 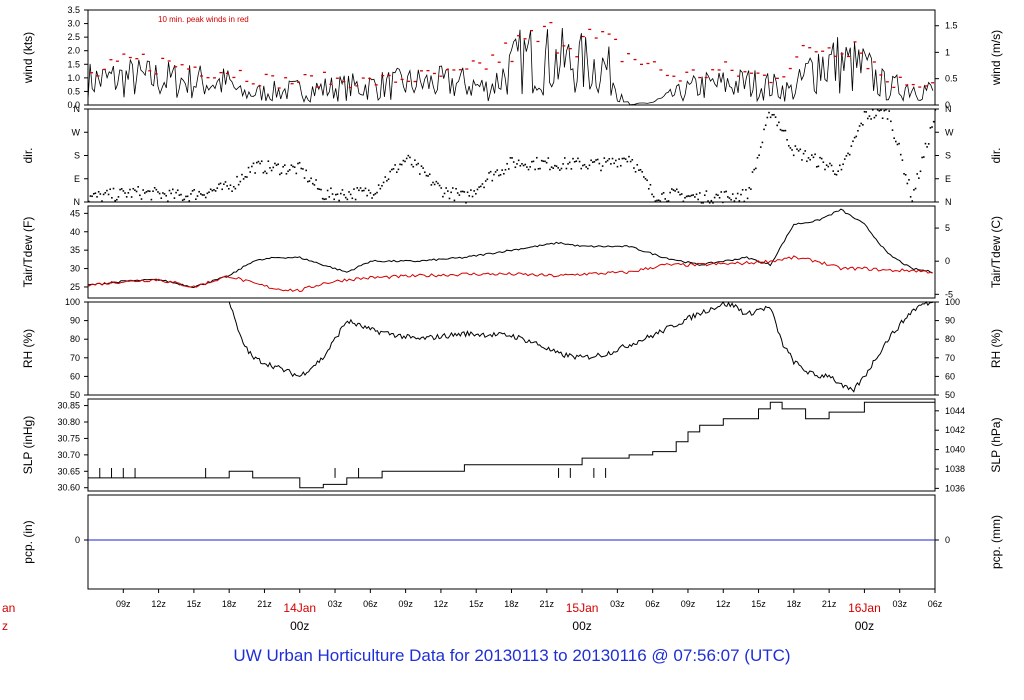 I want to click on slp-left-label: 30.70, so click(x=68, y=455).